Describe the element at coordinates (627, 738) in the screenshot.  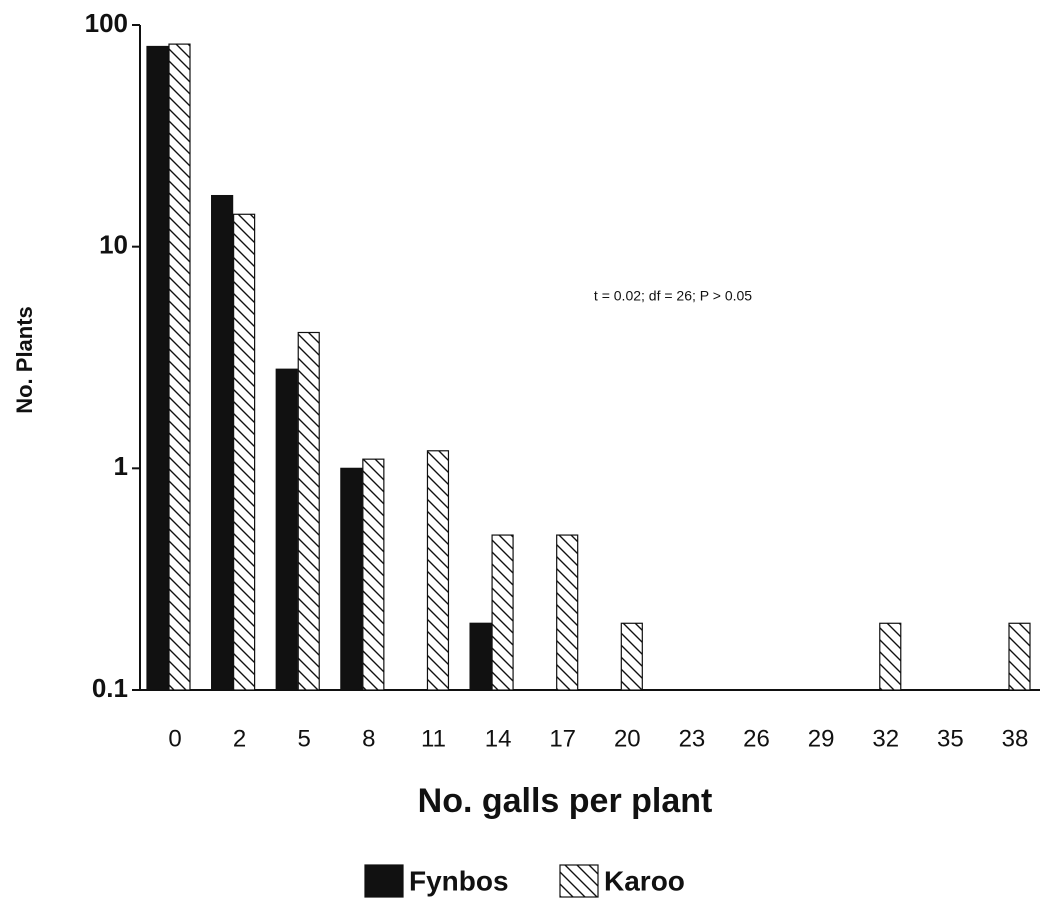
I see `x-tick-label: 20` at that location.